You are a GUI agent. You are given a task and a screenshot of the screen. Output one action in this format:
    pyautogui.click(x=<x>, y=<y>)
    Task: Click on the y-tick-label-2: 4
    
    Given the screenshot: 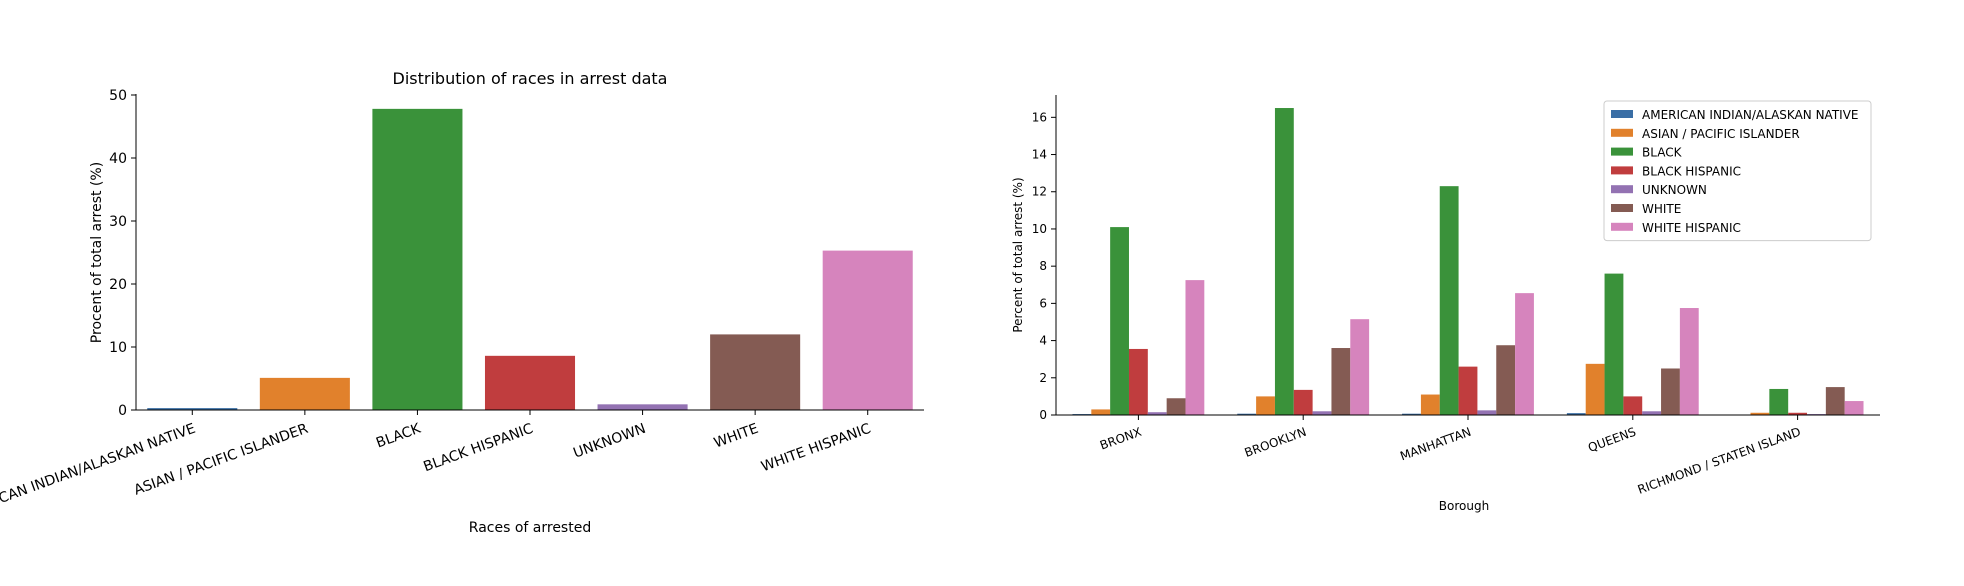 What is the action you would take?
    pyautogui.click(x=1043, y=341)
    